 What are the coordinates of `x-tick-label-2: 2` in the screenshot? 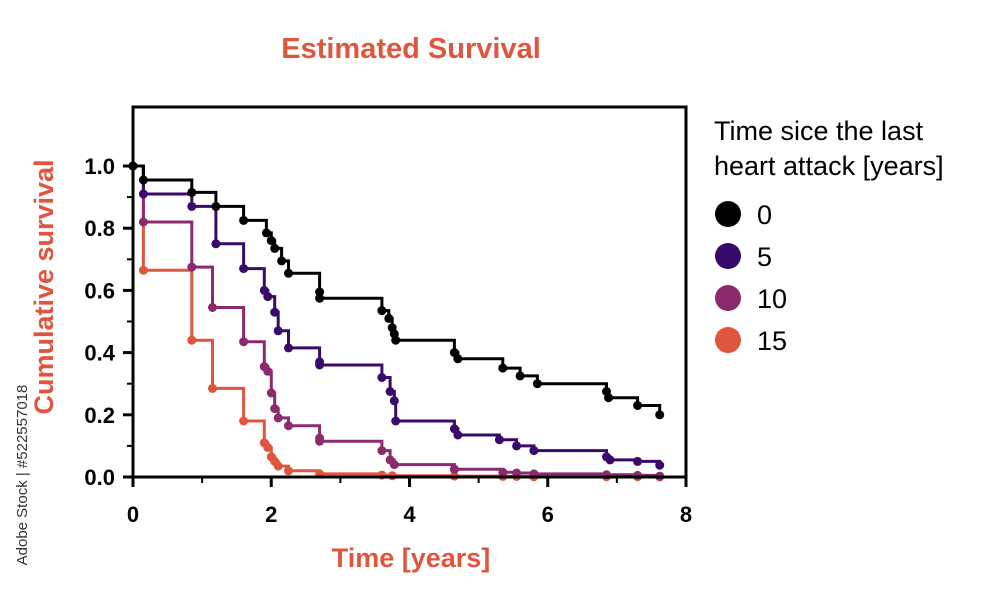 It's located at (271, 514).